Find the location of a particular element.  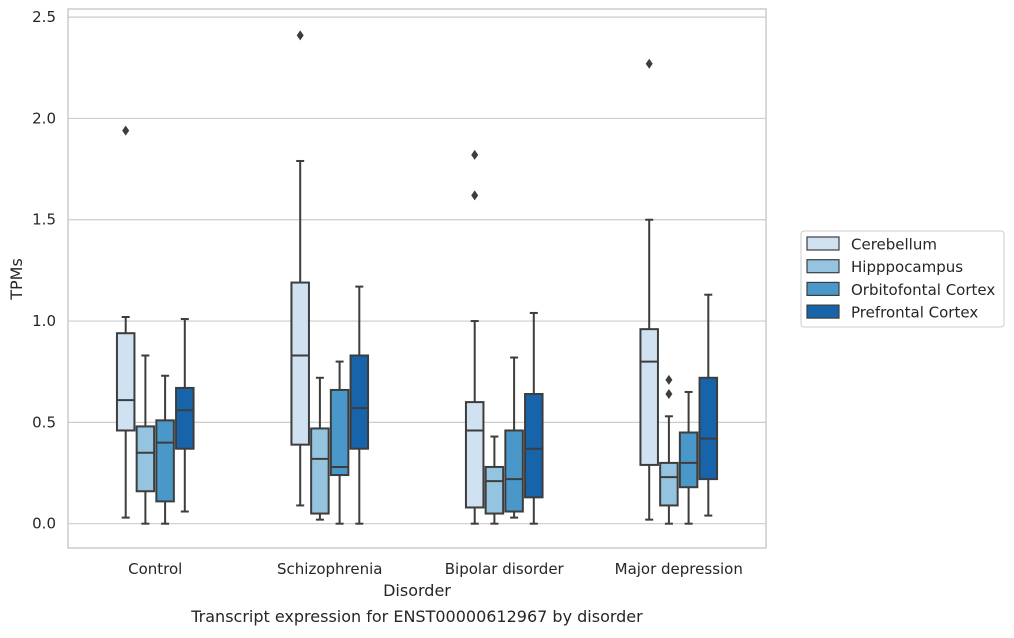

legend-label: Hipppocampus is located at coordinates (907, 267).